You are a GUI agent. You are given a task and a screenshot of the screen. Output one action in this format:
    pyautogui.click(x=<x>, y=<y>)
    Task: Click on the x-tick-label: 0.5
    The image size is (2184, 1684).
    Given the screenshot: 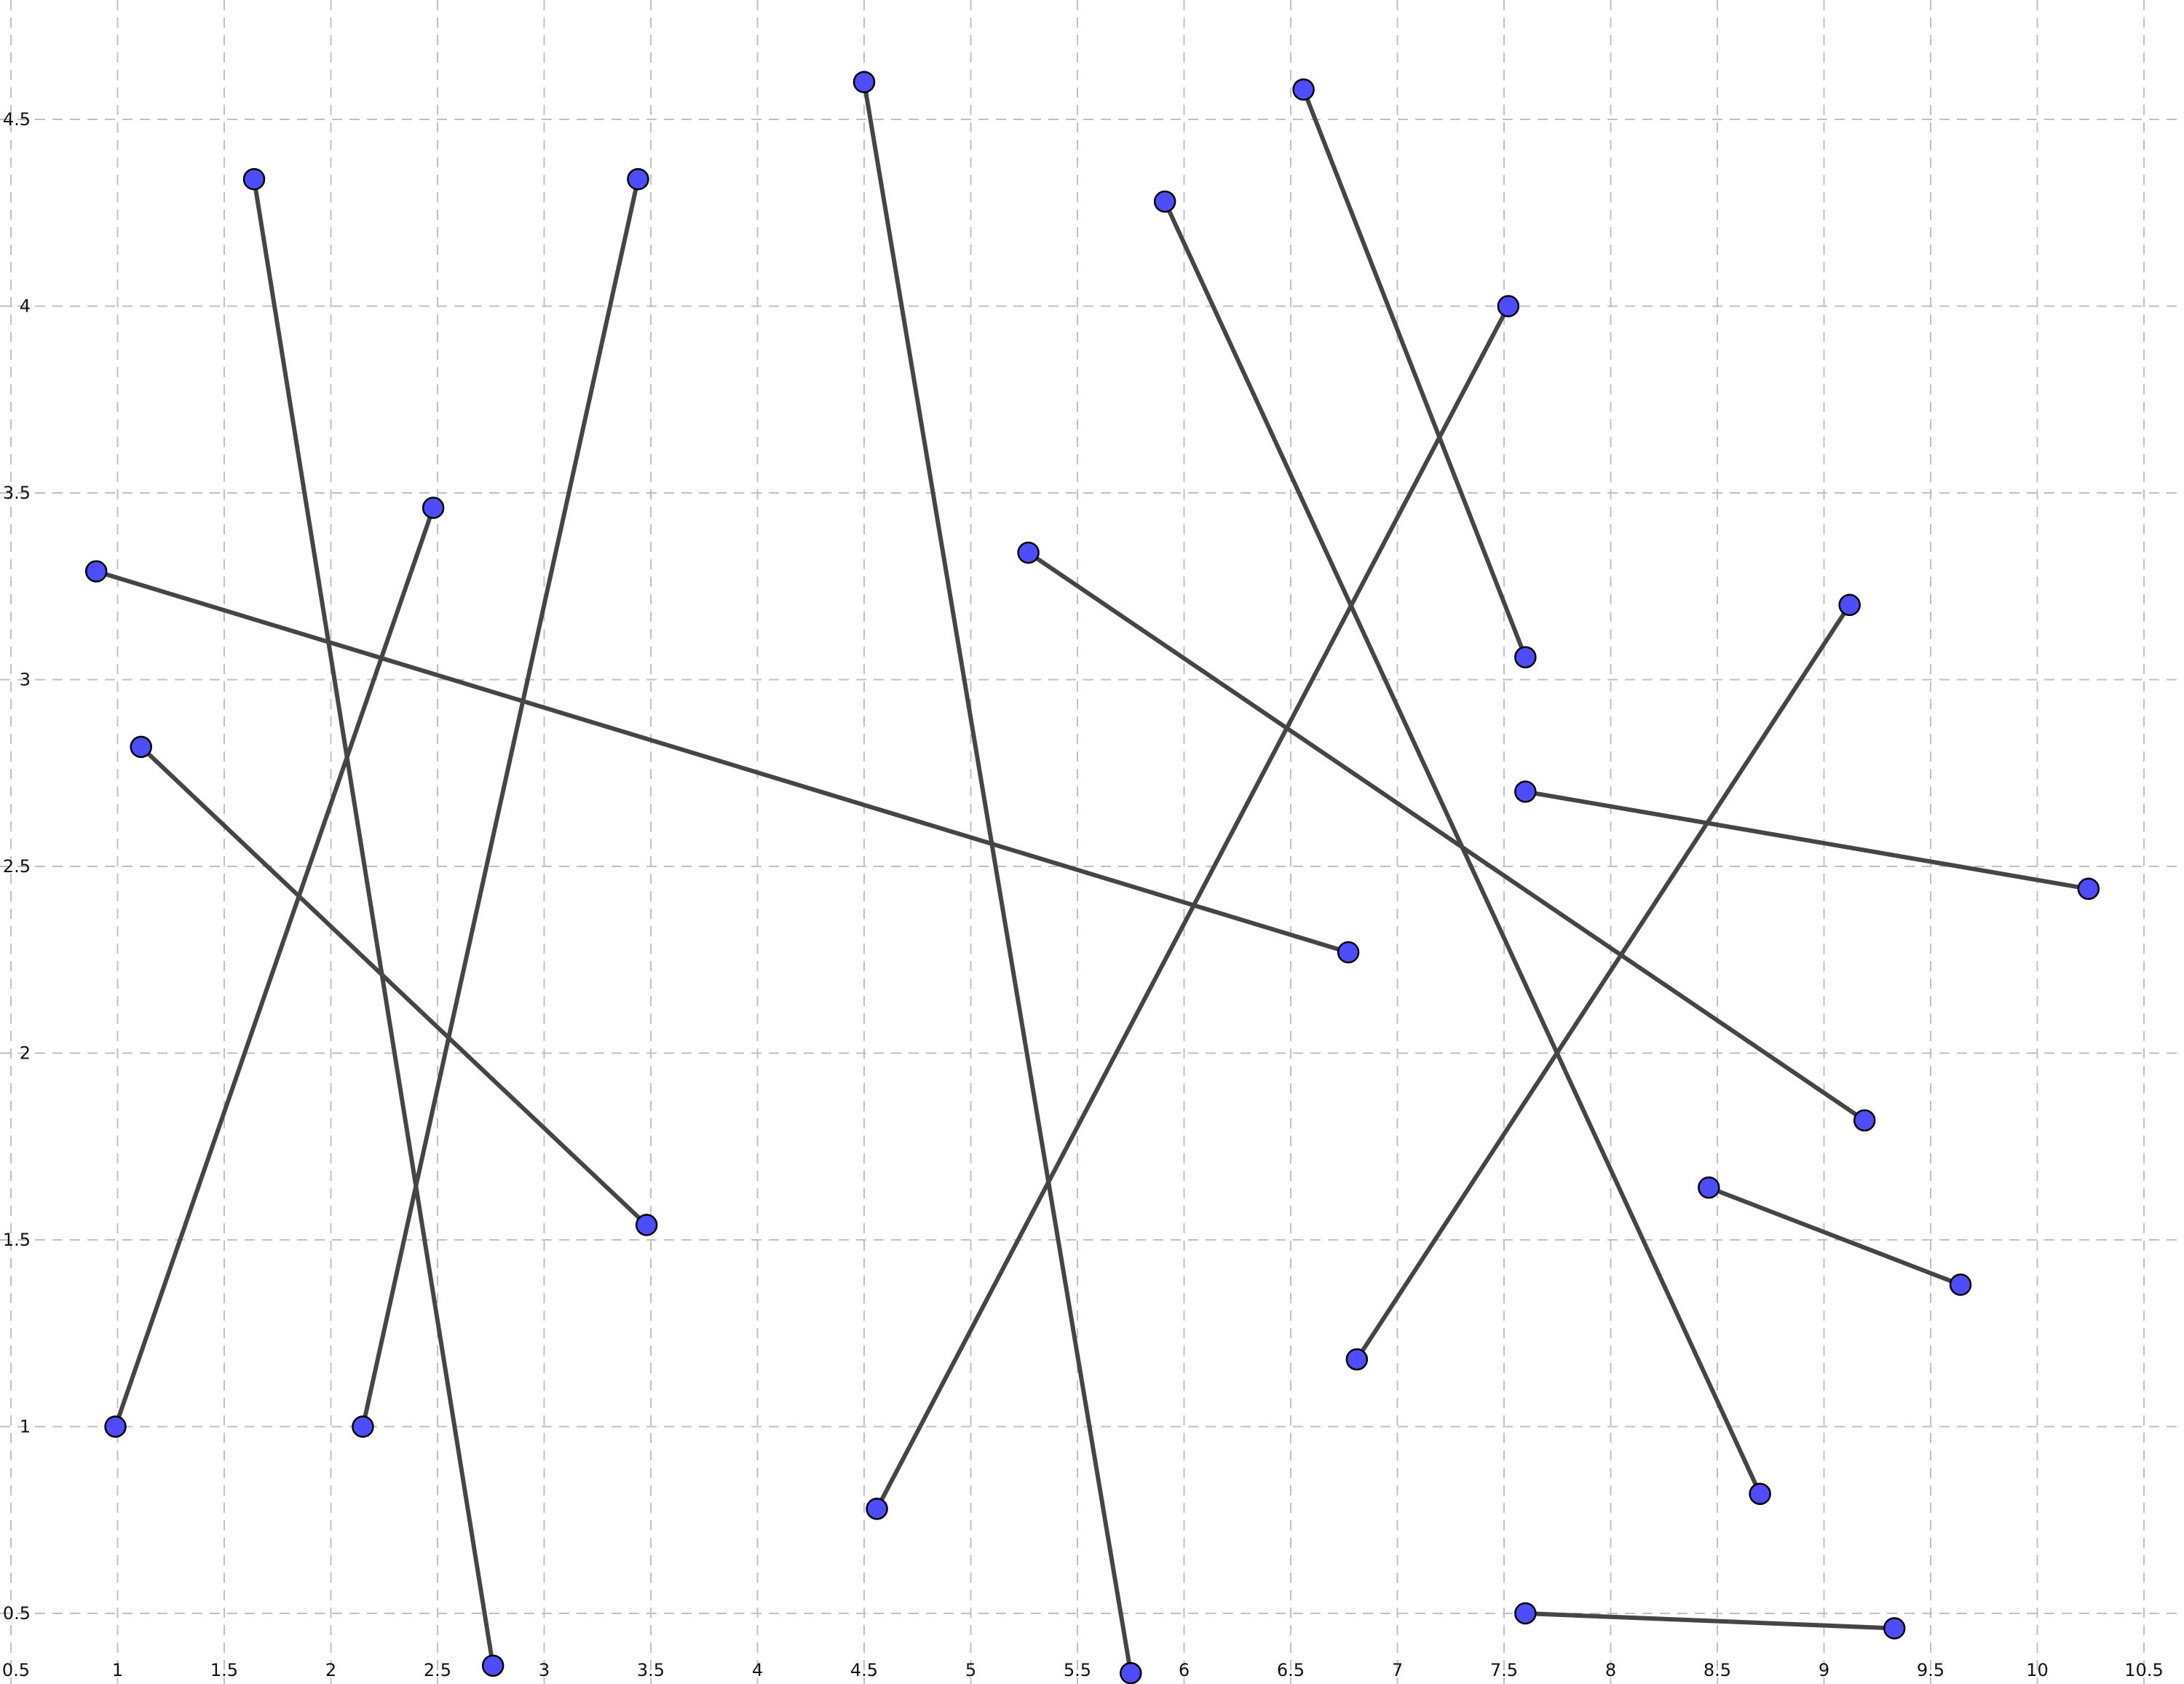 What is the action you would take?
    pyautogui.click(x=16, y=1670)
    